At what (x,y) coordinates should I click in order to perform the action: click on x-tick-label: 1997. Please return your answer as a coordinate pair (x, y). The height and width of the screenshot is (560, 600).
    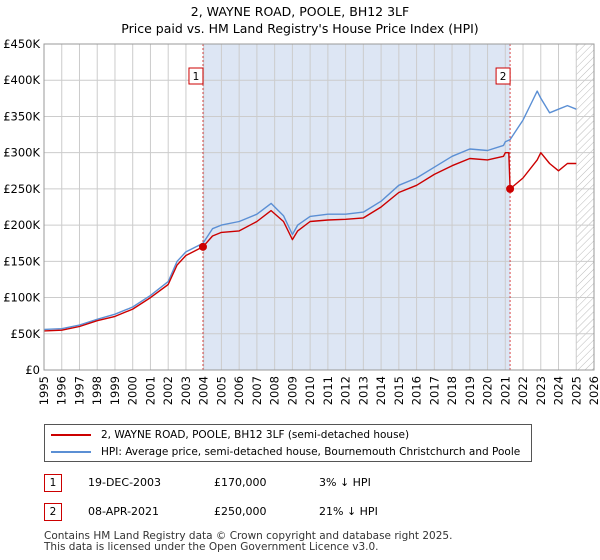
    Looking at the image, I should click on (79, 390).